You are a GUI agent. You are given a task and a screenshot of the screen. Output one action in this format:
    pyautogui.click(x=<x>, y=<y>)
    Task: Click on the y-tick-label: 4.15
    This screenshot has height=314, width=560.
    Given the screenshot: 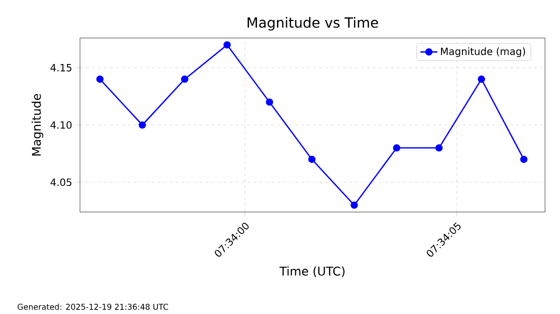 What is the action you would take?
    pyautogui.click(x=61, y=68)
    